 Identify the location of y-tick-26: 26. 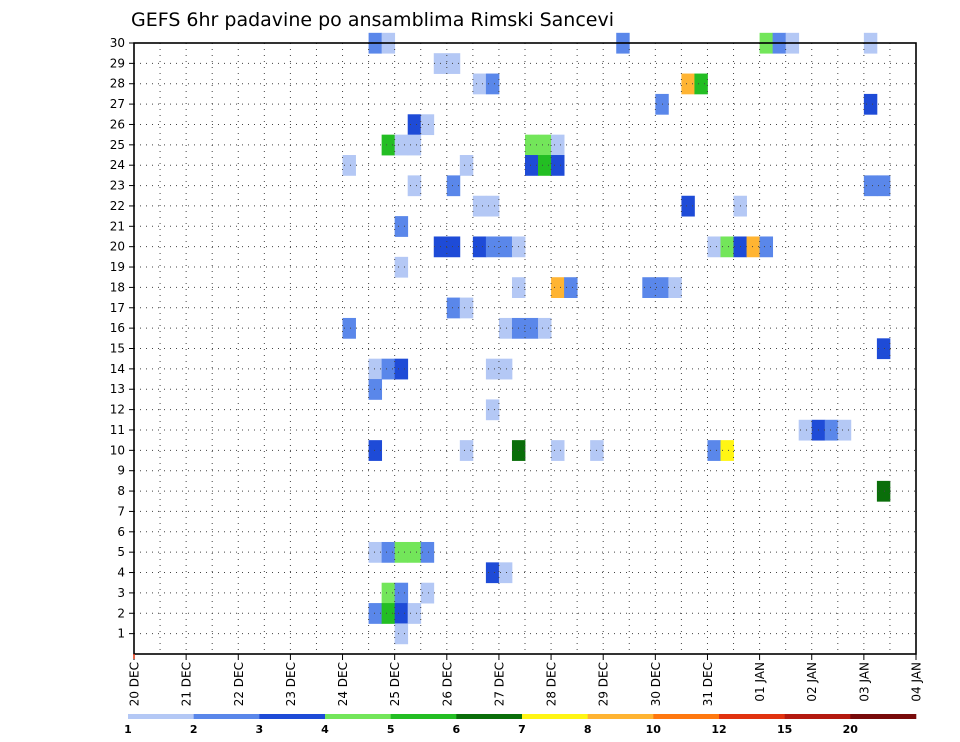
(117, 124).